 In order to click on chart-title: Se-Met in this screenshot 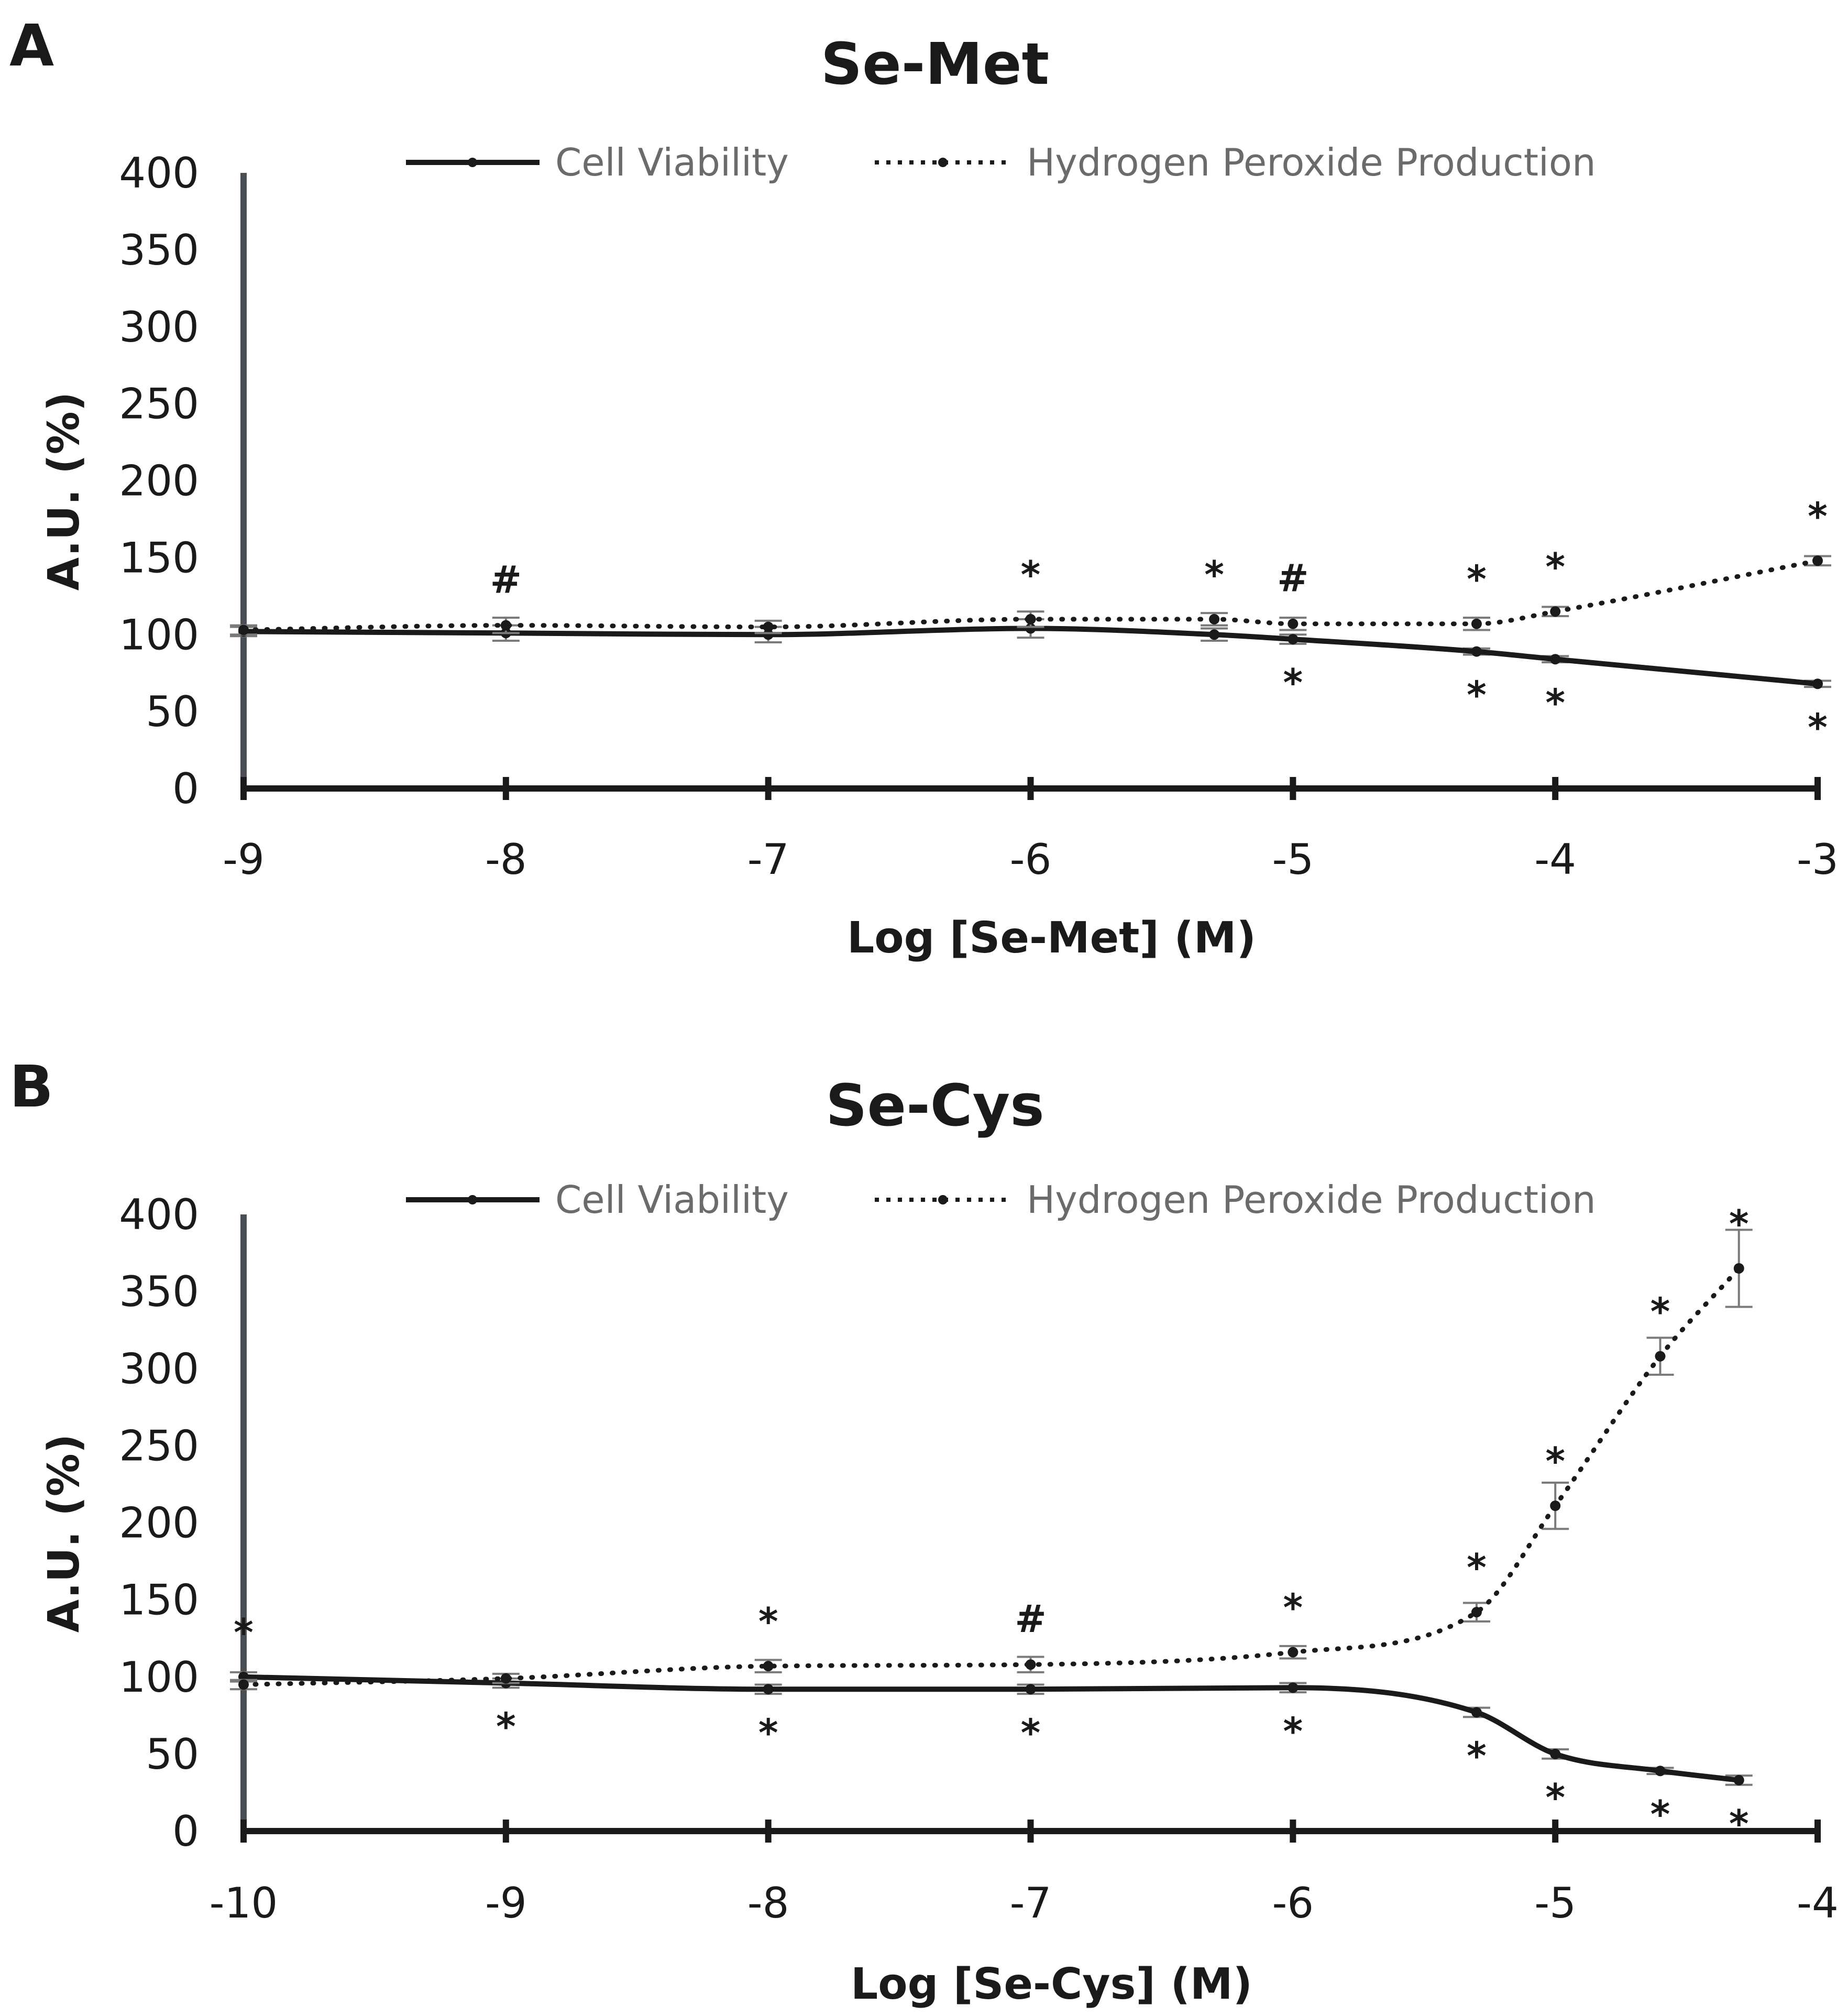, I will do `click(935, 64)`.